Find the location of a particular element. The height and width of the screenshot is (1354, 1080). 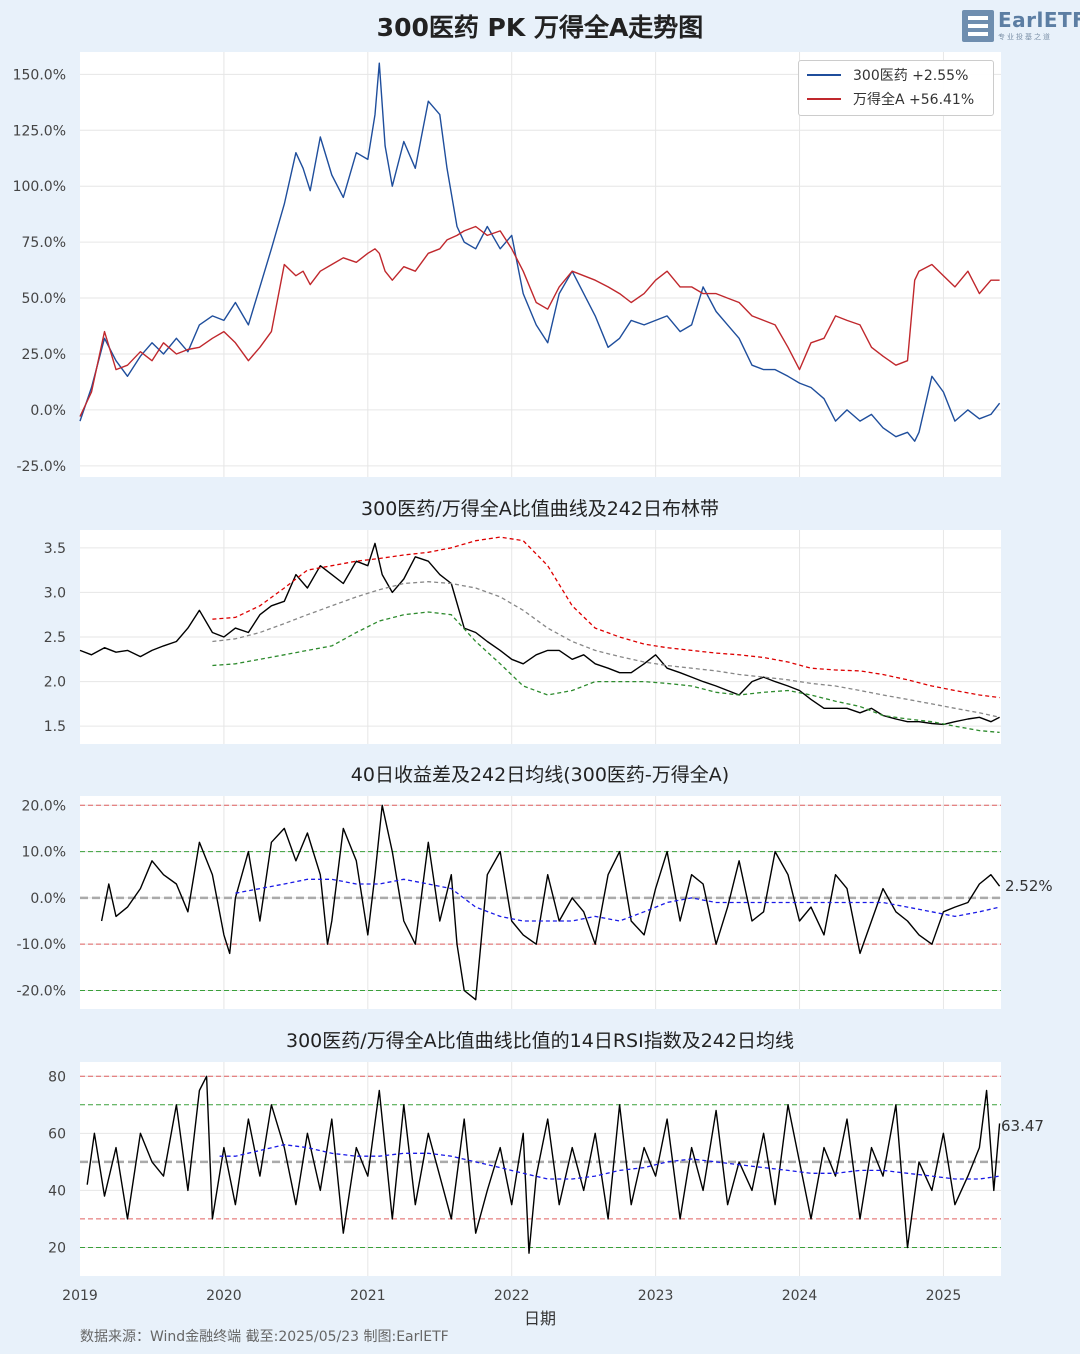

y-tick-label-panel-2: 2.0 is located at coordinates (55, 683).